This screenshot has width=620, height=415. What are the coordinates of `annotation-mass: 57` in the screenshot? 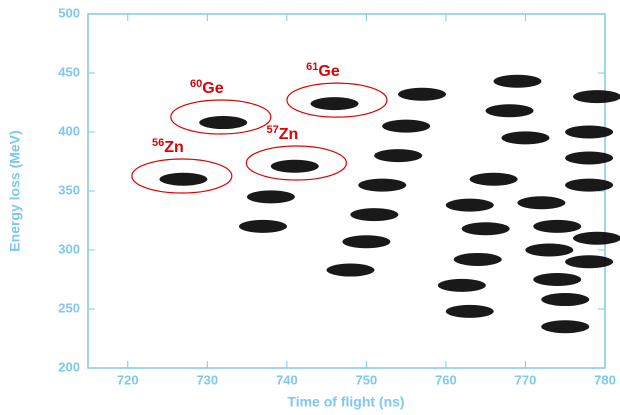 It's located at (272, 130).